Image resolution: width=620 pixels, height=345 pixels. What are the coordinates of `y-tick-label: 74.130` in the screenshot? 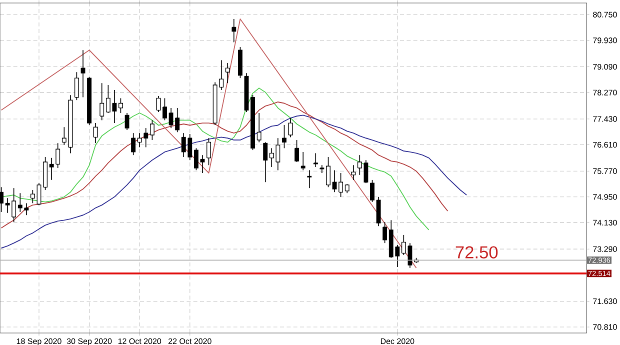 It's located at (605, 223).